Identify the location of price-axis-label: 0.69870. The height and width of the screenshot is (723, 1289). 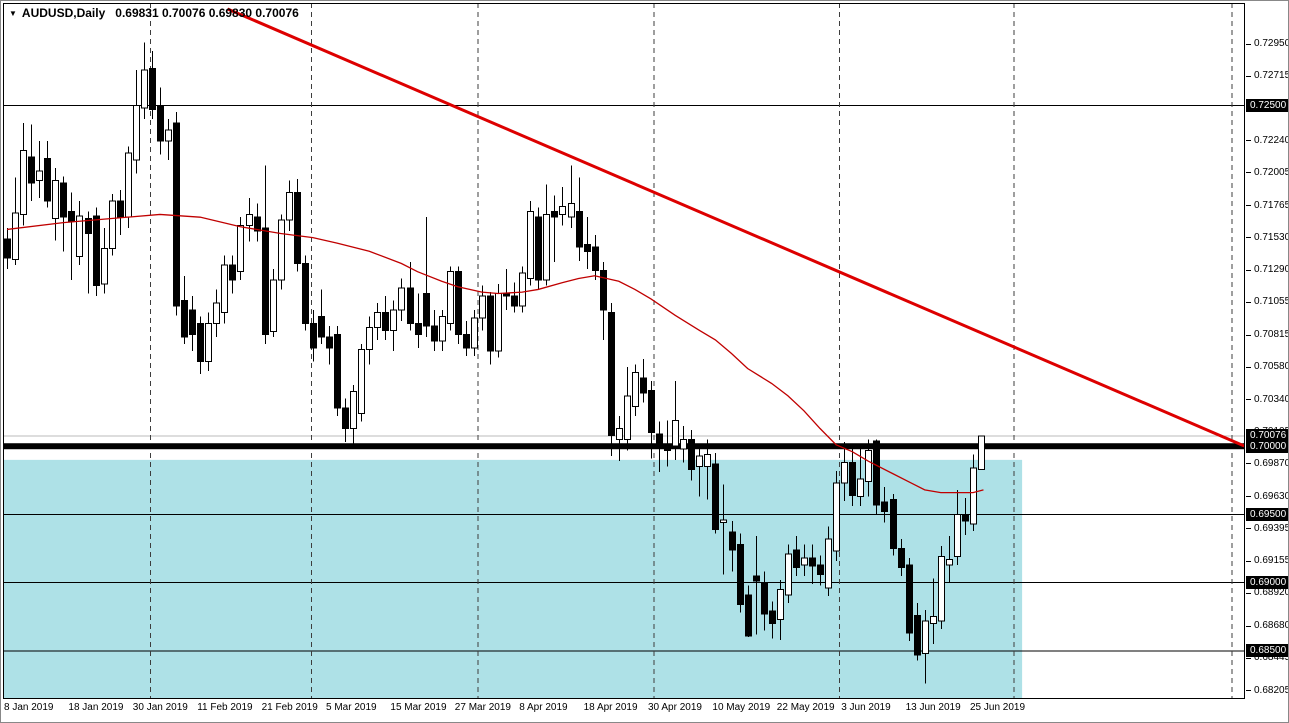
(1271, 463).